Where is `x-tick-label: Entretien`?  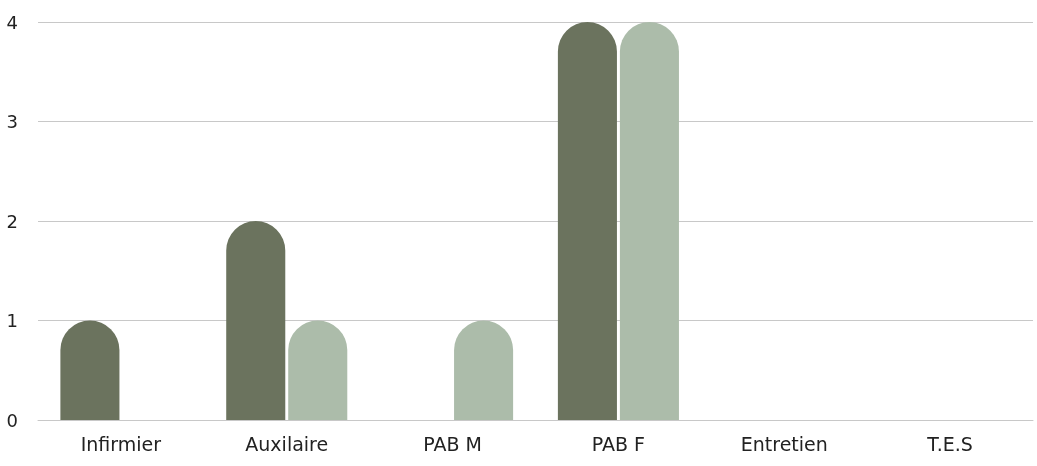 x-tick-label: Entretien is located at coordinates (784, 443).